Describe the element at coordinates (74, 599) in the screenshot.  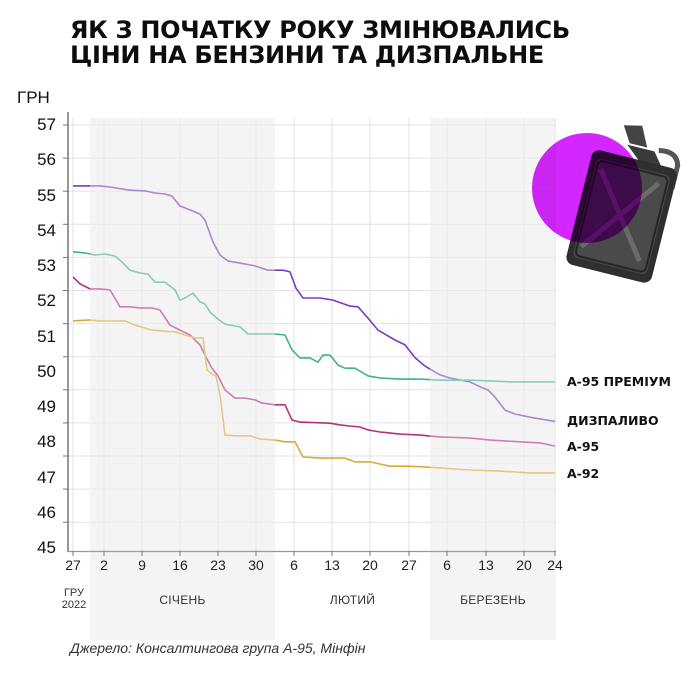
I see `month-label-dec: ГРУ 2022` at that location.